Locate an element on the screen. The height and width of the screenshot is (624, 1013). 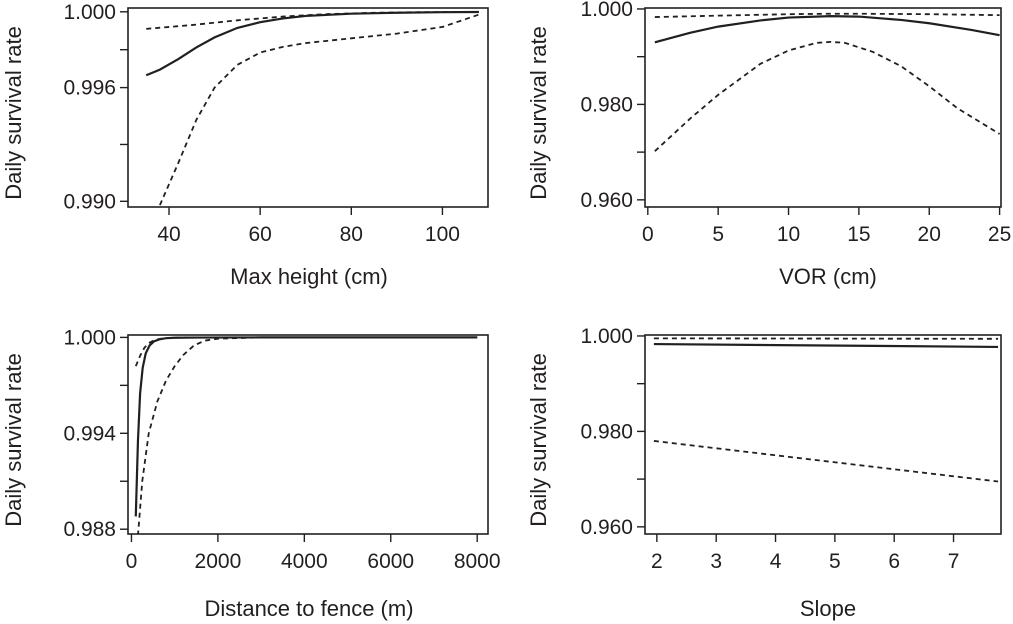
panel-3-frame is located at coordinates (308, 434).